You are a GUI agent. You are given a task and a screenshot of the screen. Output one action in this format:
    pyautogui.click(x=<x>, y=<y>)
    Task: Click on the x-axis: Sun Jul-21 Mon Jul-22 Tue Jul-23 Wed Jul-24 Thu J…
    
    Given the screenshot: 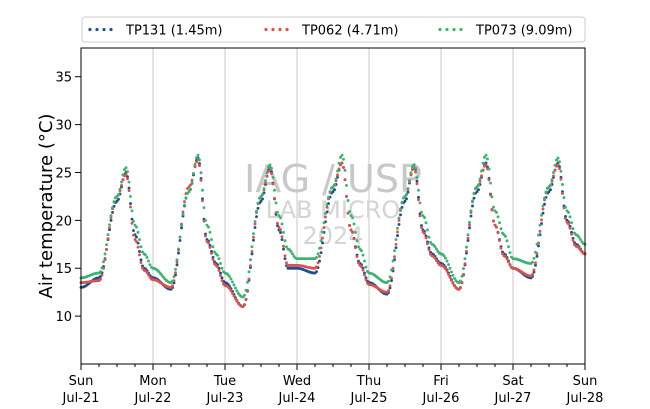 What is the action you would take?
    pyautogui.click(x=332, y=385)
    